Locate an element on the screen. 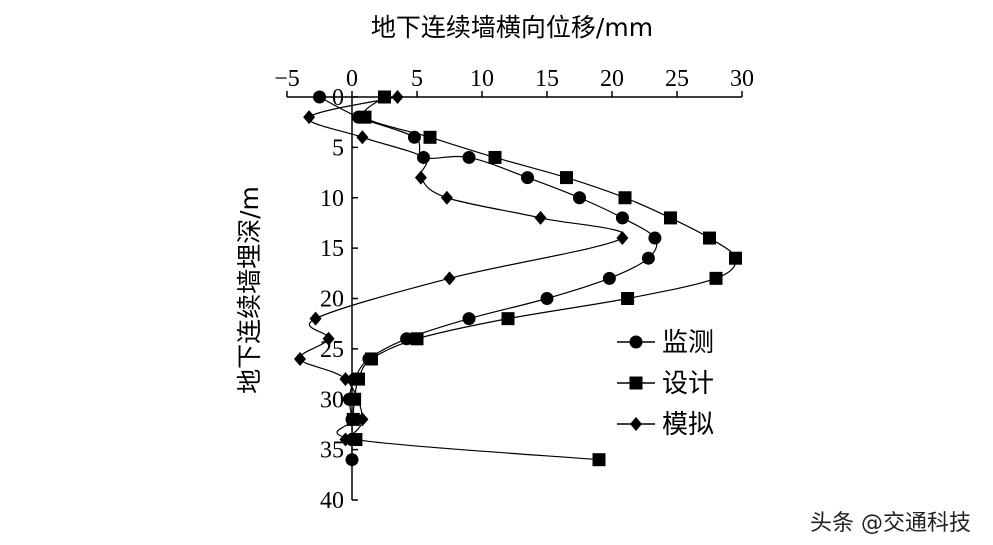  x-tick-label: 0 is located at coordinates (352, 79).